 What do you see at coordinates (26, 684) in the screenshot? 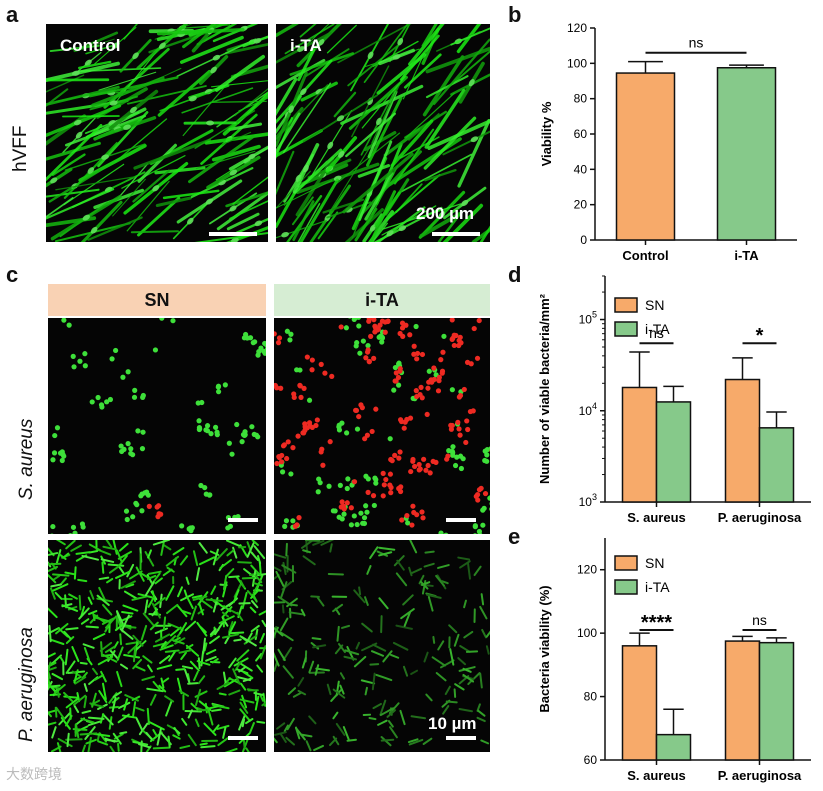
I see `row-label-p-aeruginosa: P. aeruginosa` at bounding box center [26, 684].